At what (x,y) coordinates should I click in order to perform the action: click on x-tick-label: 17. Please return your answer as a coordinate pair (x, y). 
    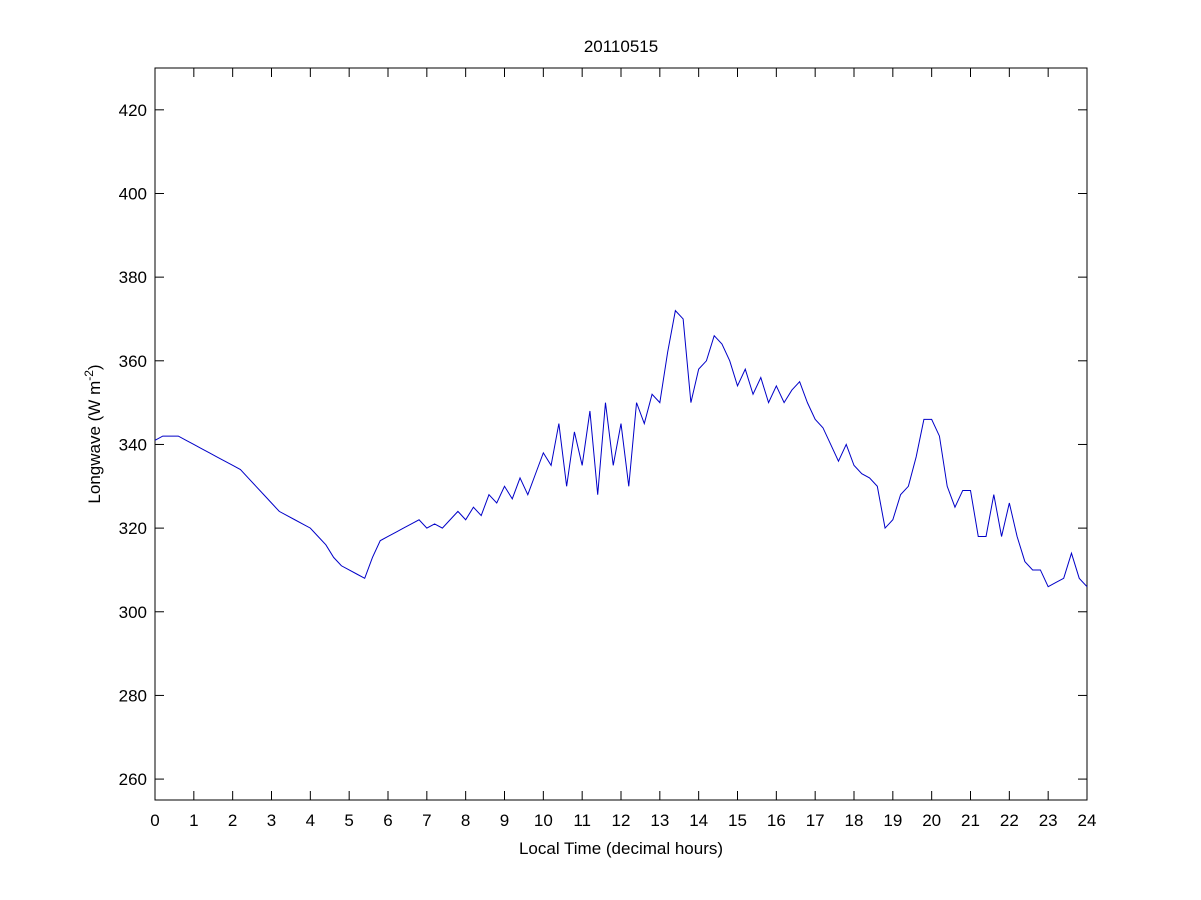
    Looking at the image, I should click on (815, 820).